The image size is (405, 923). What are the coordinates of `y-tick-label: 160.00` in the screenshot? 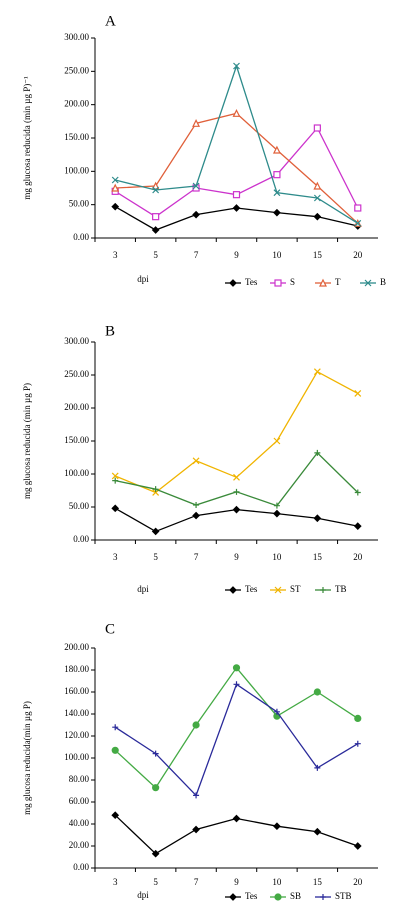 It's located at (76, 691).